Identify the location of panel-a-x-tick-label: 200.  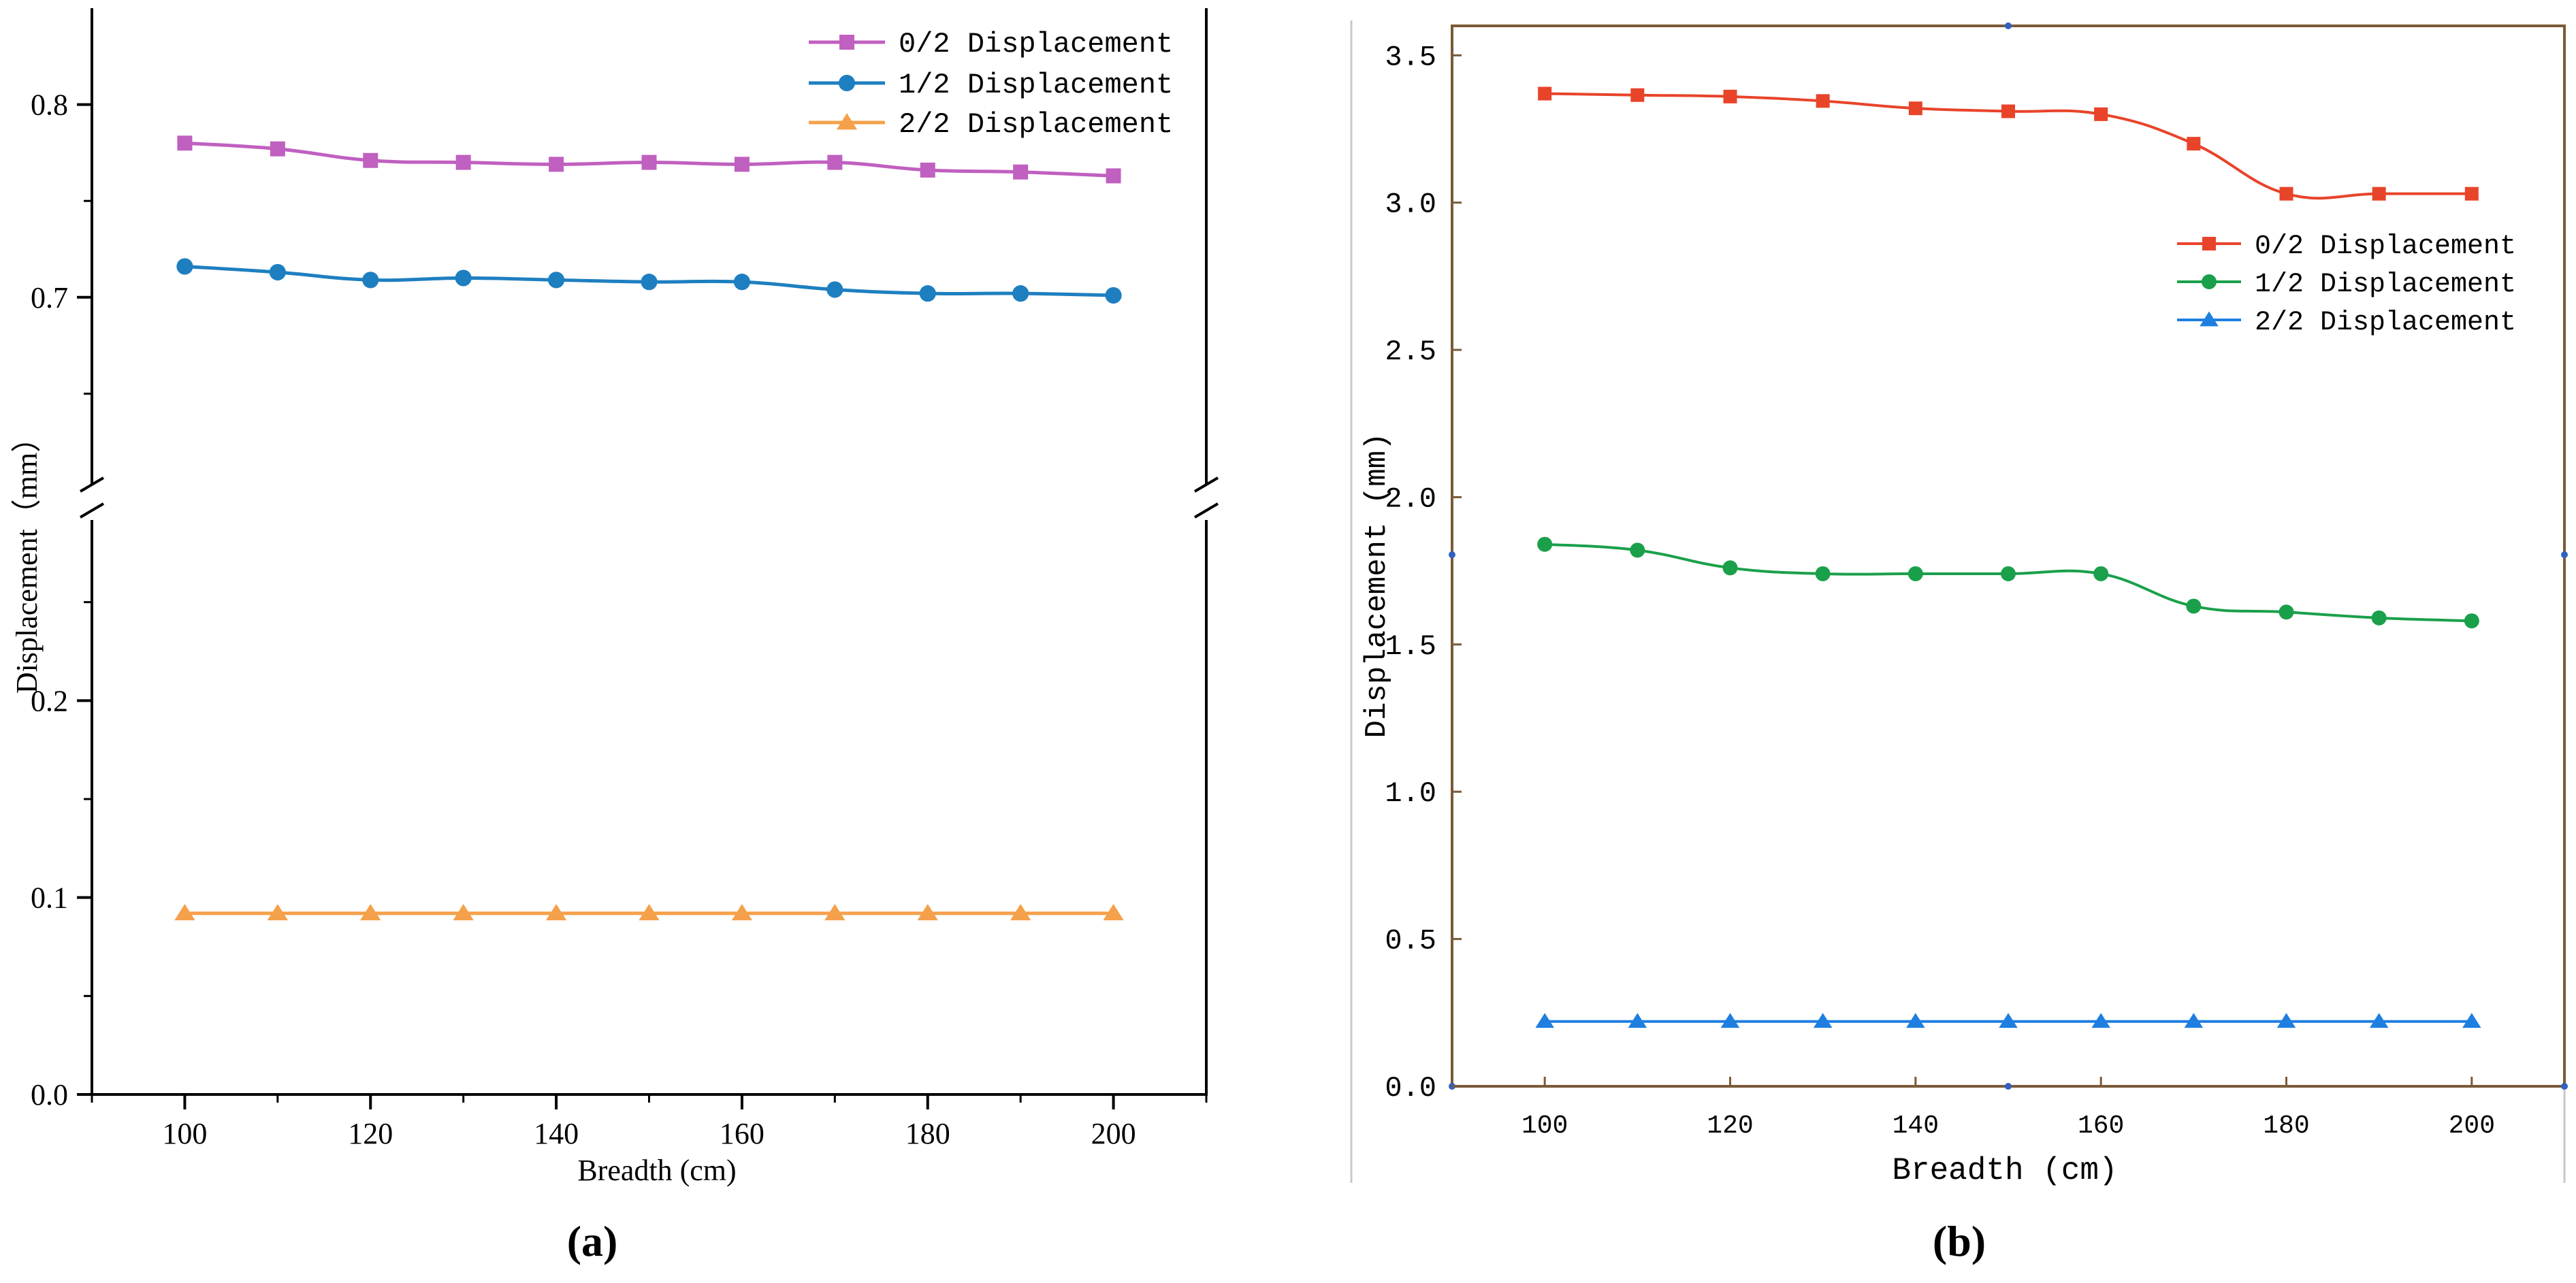
(1114, 1133).